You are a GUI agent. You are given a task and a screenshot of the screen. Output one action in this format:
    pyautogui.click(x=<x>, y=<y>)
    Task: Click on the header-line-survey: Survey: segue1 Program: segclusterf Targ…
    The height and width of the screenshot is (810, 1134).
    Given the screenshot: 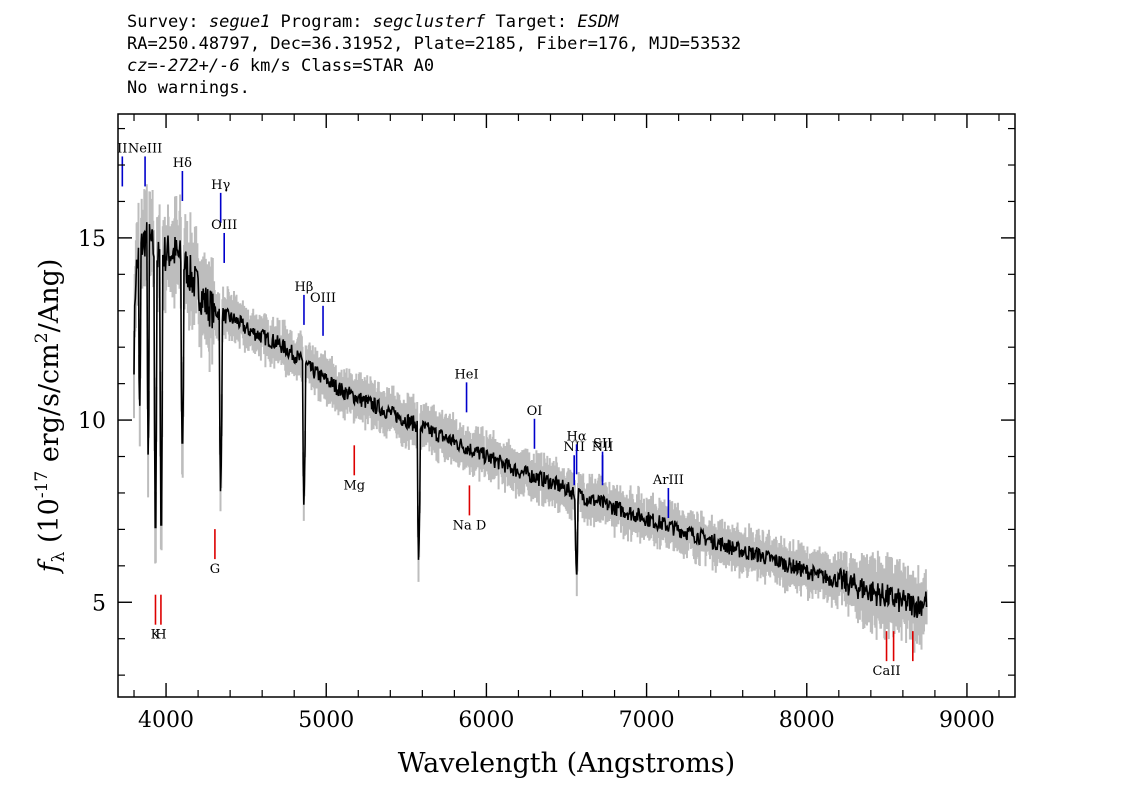 What is the action you would take?
    pyautogui.click(x=373, y=22)
    